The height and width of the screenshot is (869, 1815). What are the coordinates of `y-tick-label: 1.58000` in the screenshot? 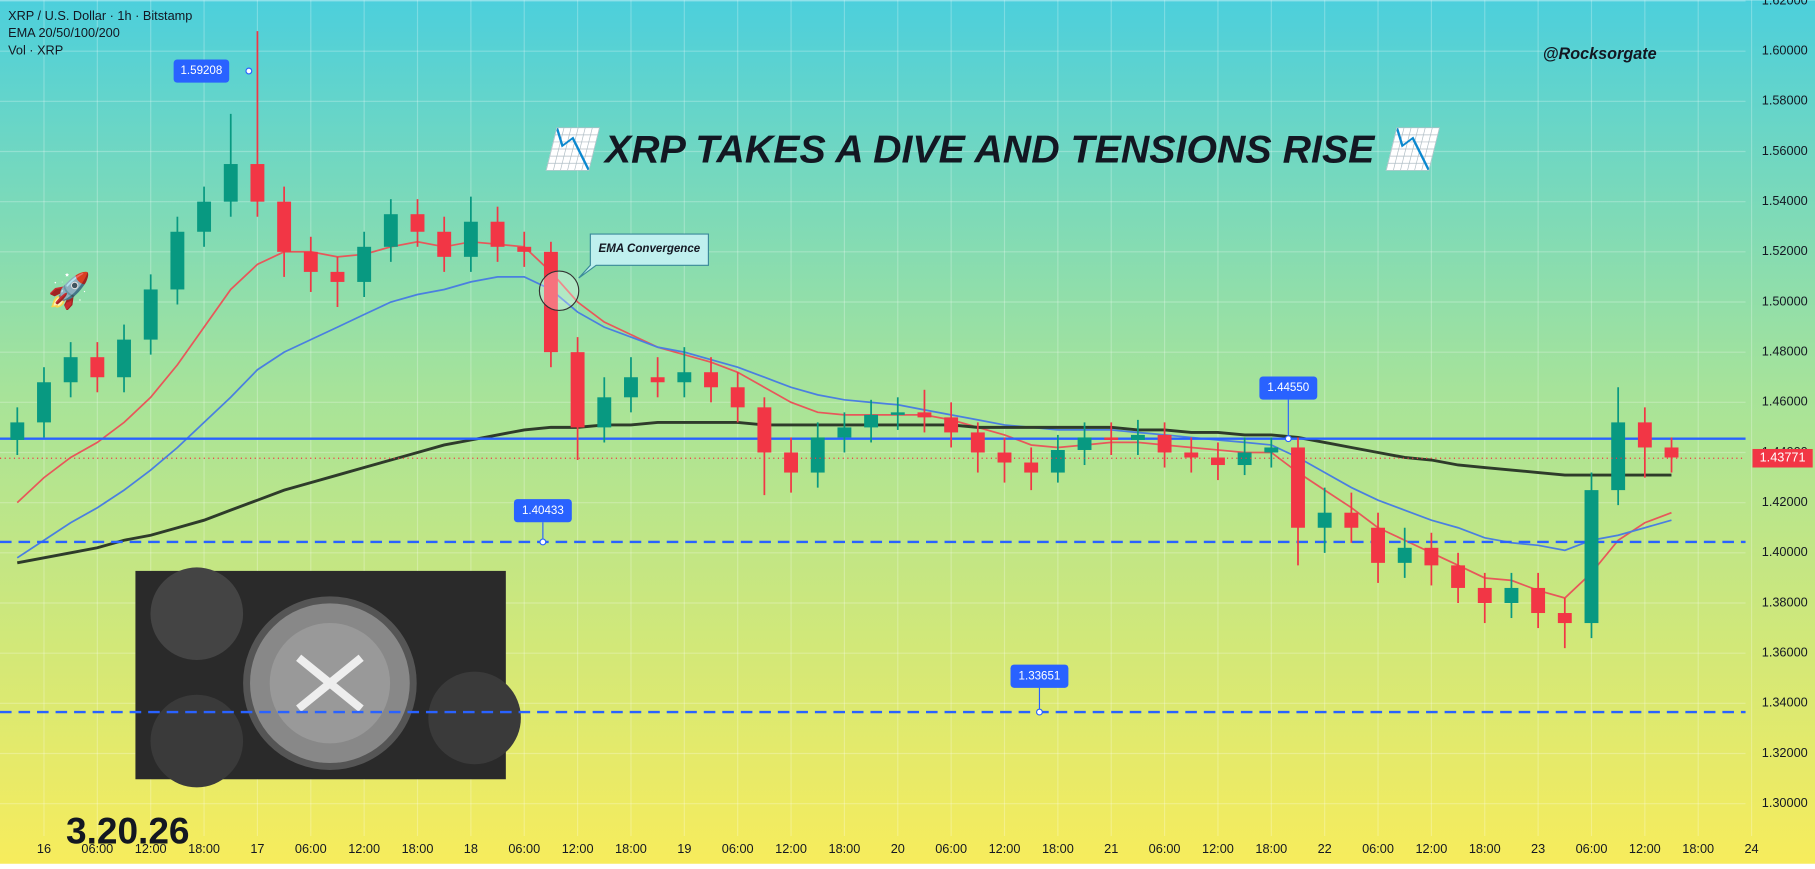 It's located at (1785, 100).